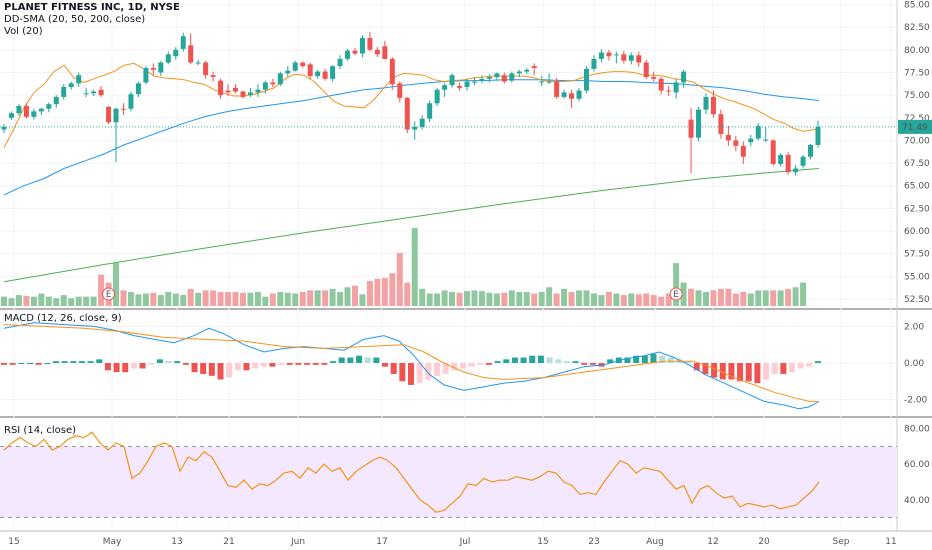 This screenshot has height=550, width=932. I want to click on price-tick-label: 55.00, so click(917, 277).